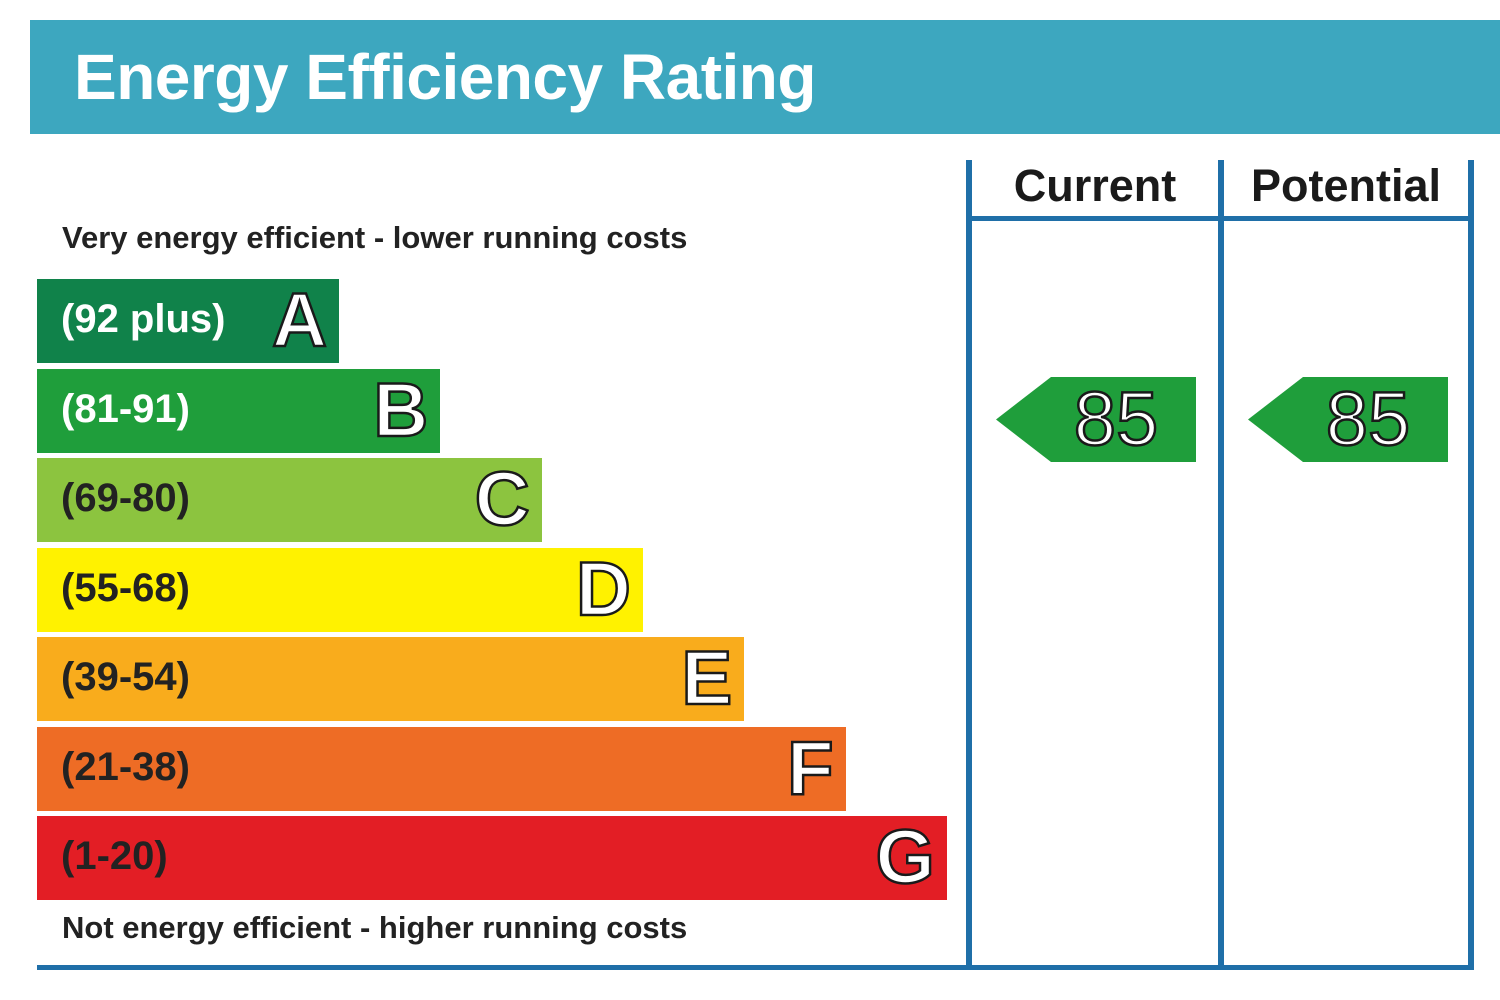  Describe the element at coordinates (391, 678) in the screenshot. I see `band-e: (39-54) E` at that location.